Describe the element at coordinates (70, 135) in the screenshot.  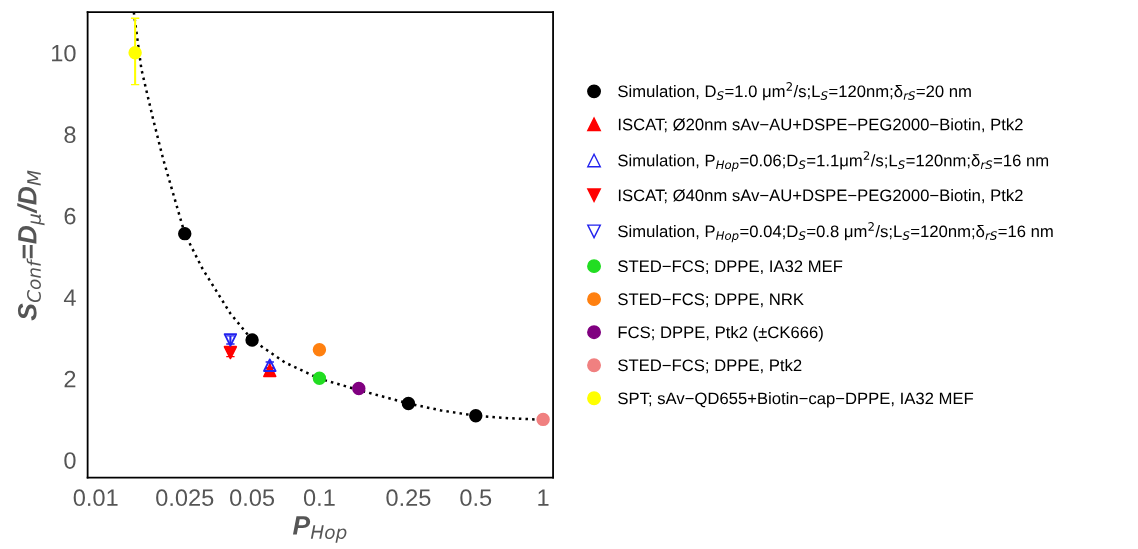
I see `y-tick-label: 8` at that location.